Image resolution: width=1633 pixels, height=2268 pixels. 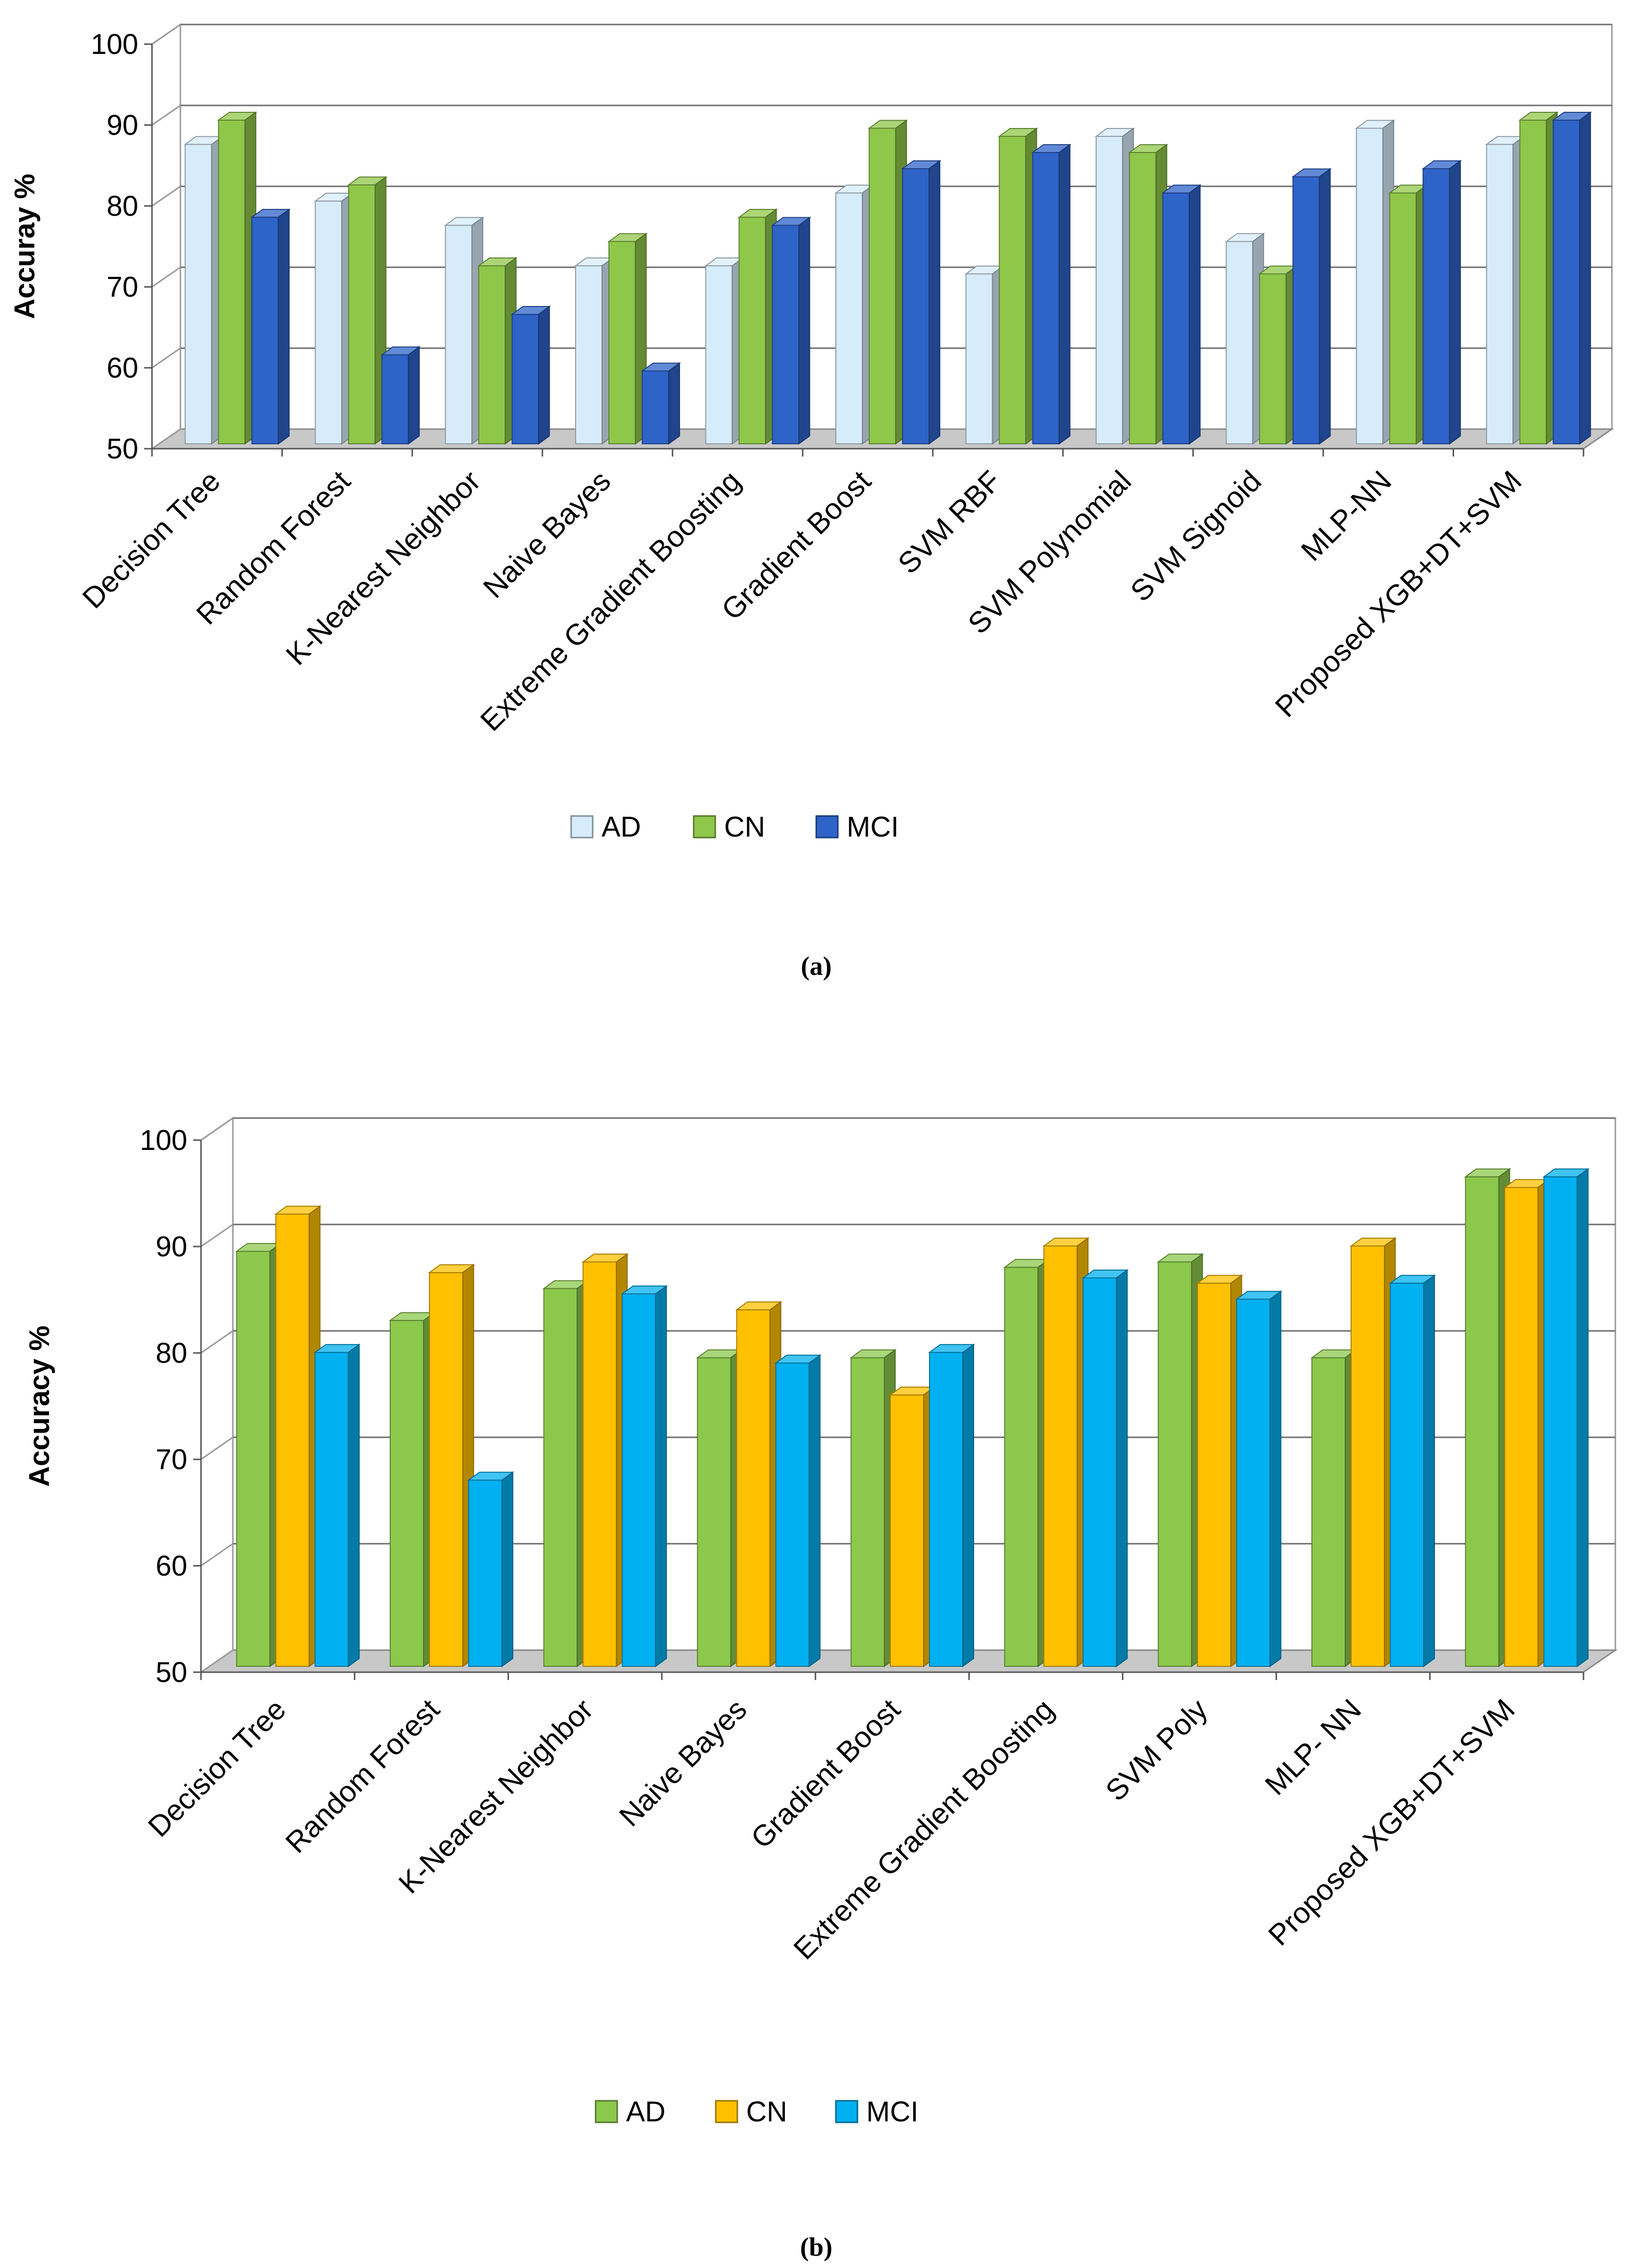 I want to click on y-tick-label: 60, so click(x=122, y=368).